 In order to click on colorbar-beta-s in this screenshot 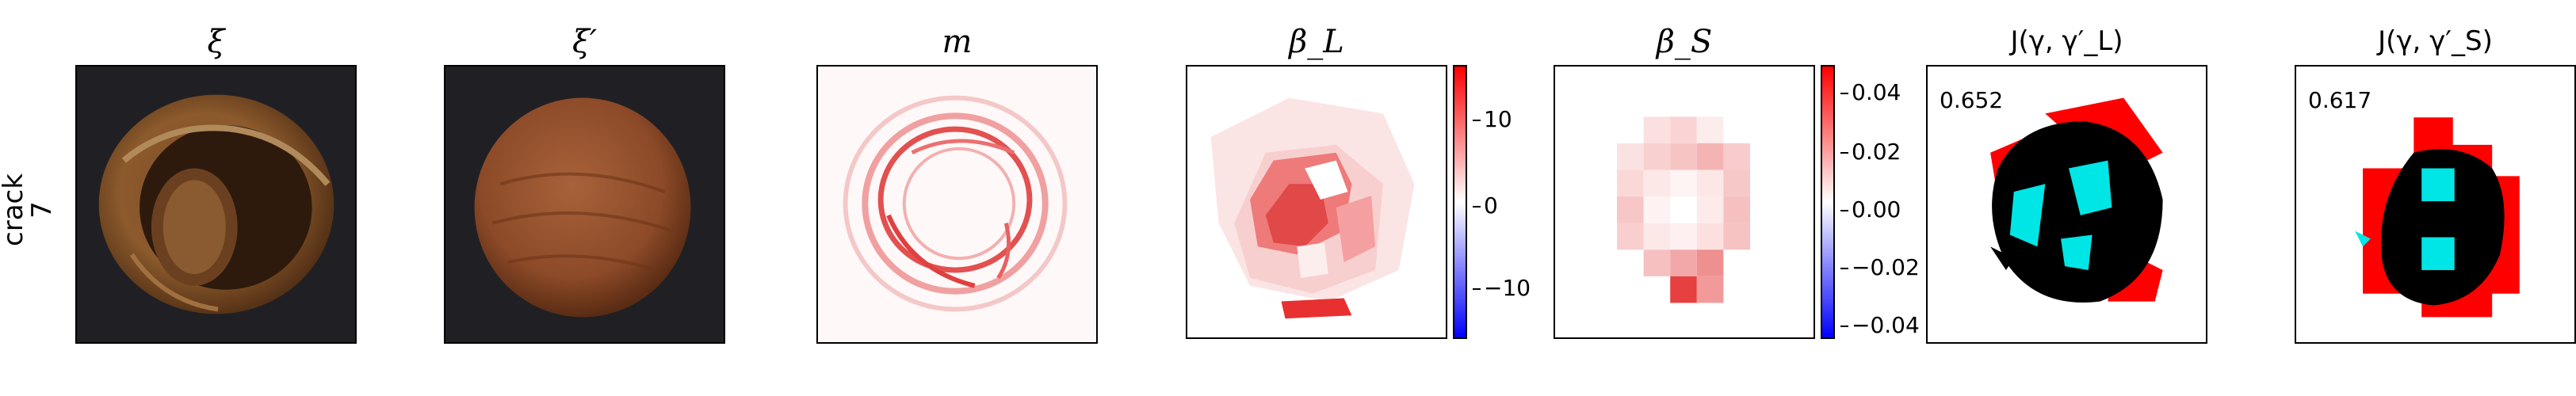, I will do `click(1828, 202)`.